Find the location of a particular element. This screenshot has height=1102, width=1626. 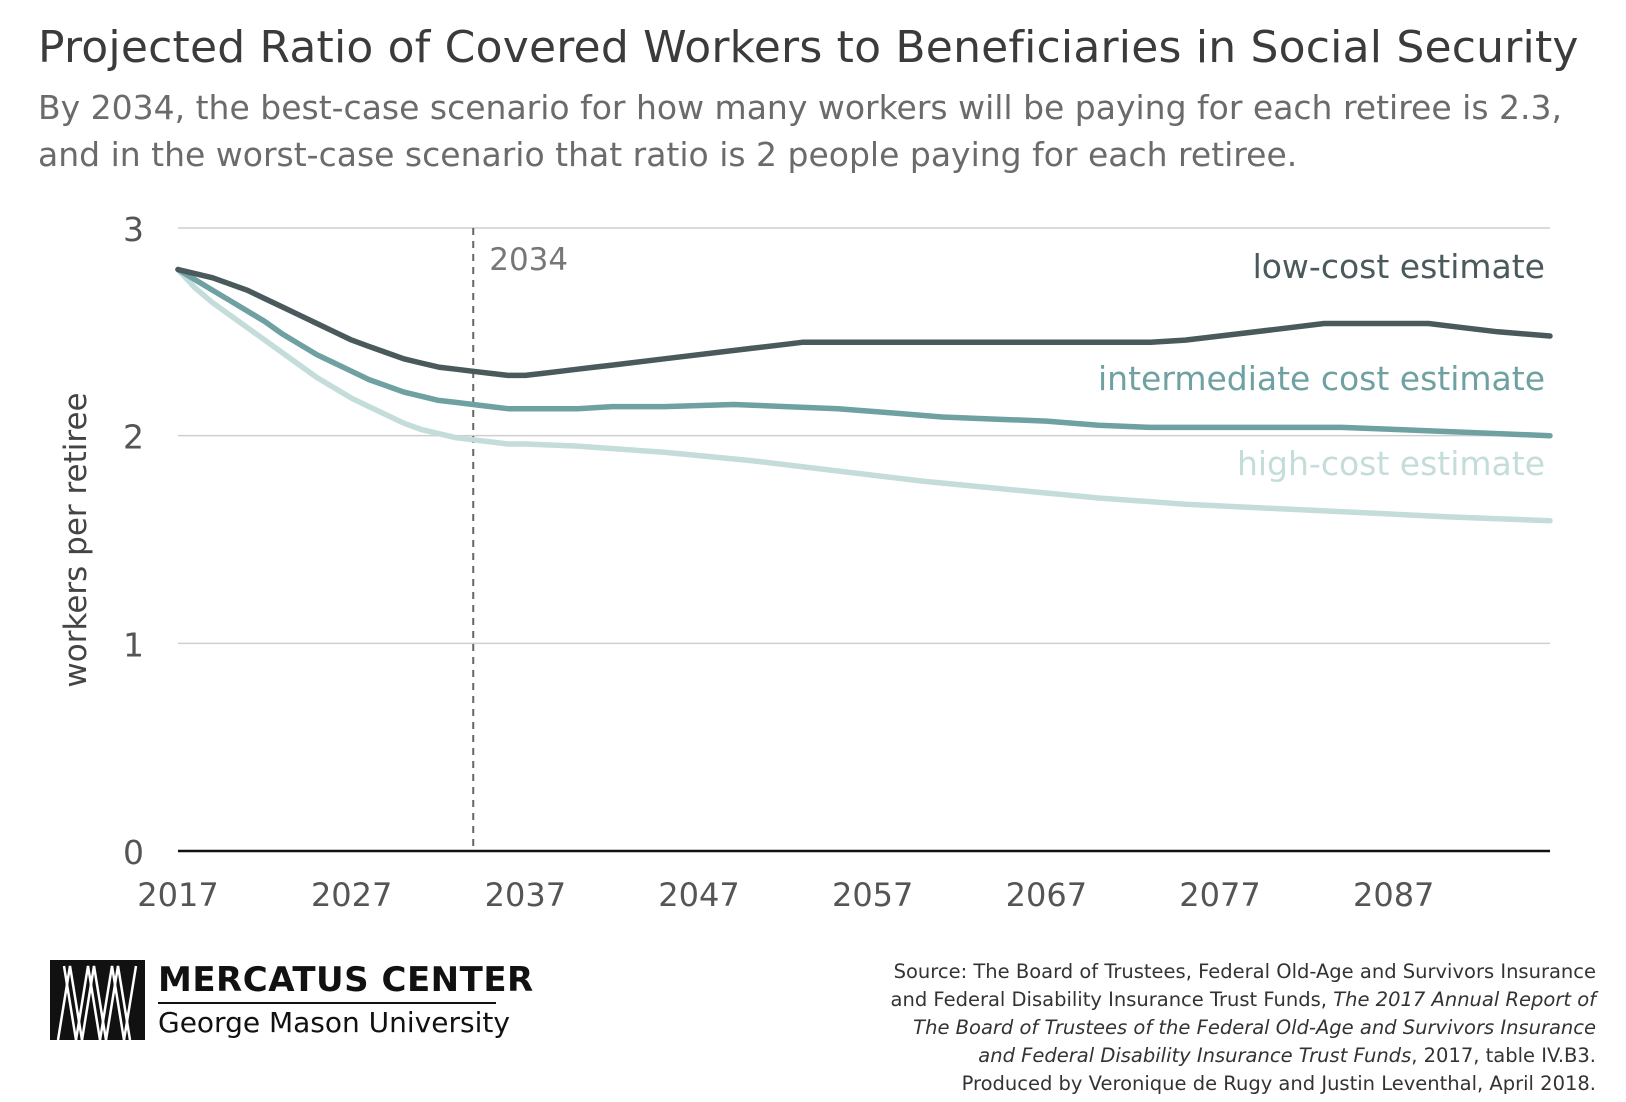

logo-divider is located at coordinates (327, 1003).